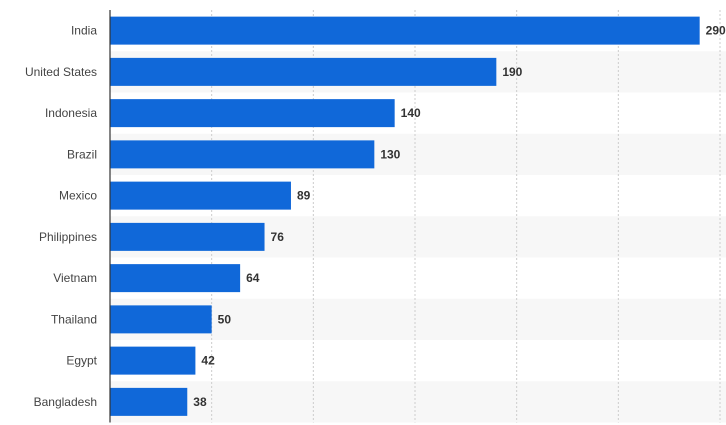 The width and height of the screenshot is (726, 425). I want to click on value-label-indonesia: 140, so click(411, 113).